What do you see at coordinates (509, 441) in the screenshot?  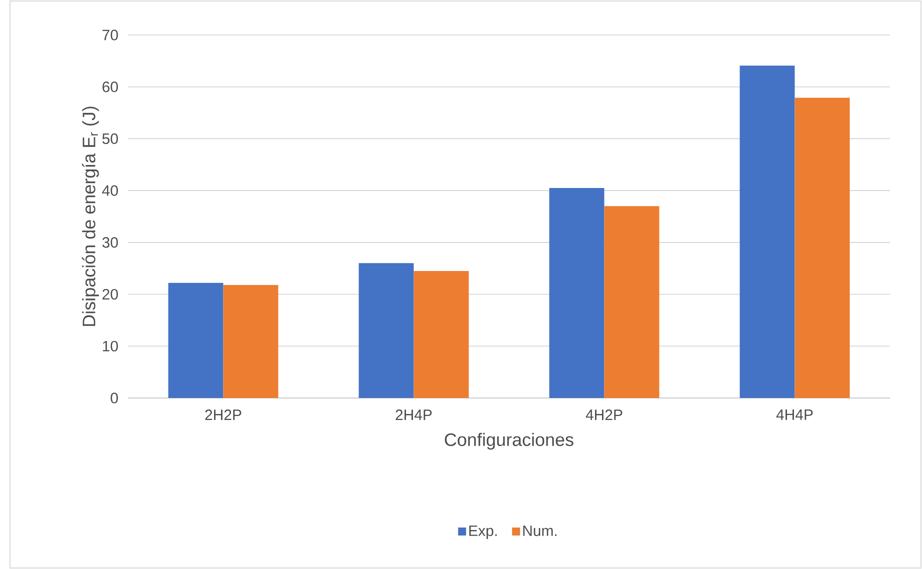 I see `x-axis-title: Configuraciones` at bounding box center [509, 441].